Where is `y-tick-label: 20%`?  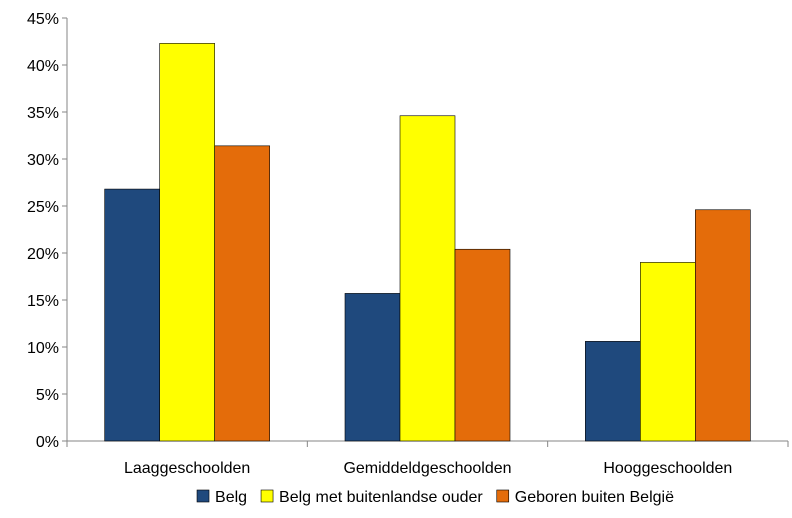
y-tick-label: 20% is located at coordinates (43, 254).